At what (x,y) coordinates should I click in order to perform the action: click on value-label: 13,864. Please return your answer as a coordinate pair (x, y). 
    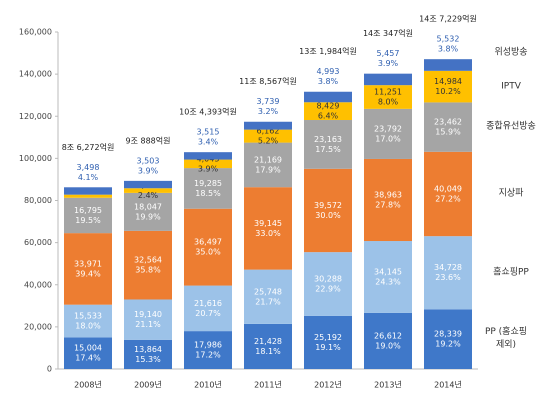
    Looking at the image, I should click on (148, 349).